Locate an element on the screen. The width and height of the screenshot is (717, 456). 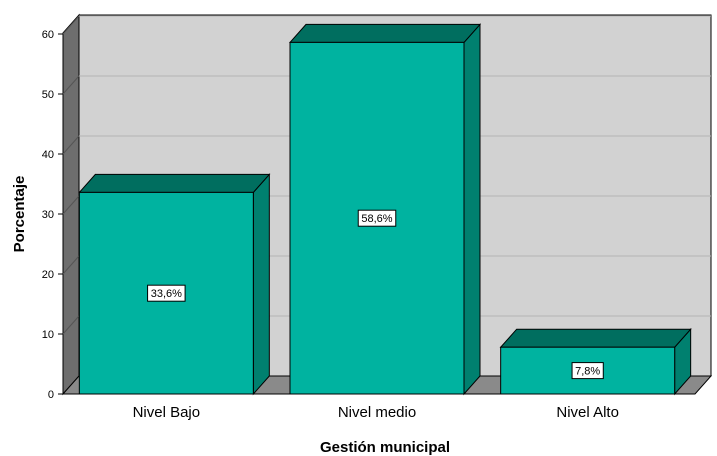
bar: 33,6% is located at coordinates (174, 284).